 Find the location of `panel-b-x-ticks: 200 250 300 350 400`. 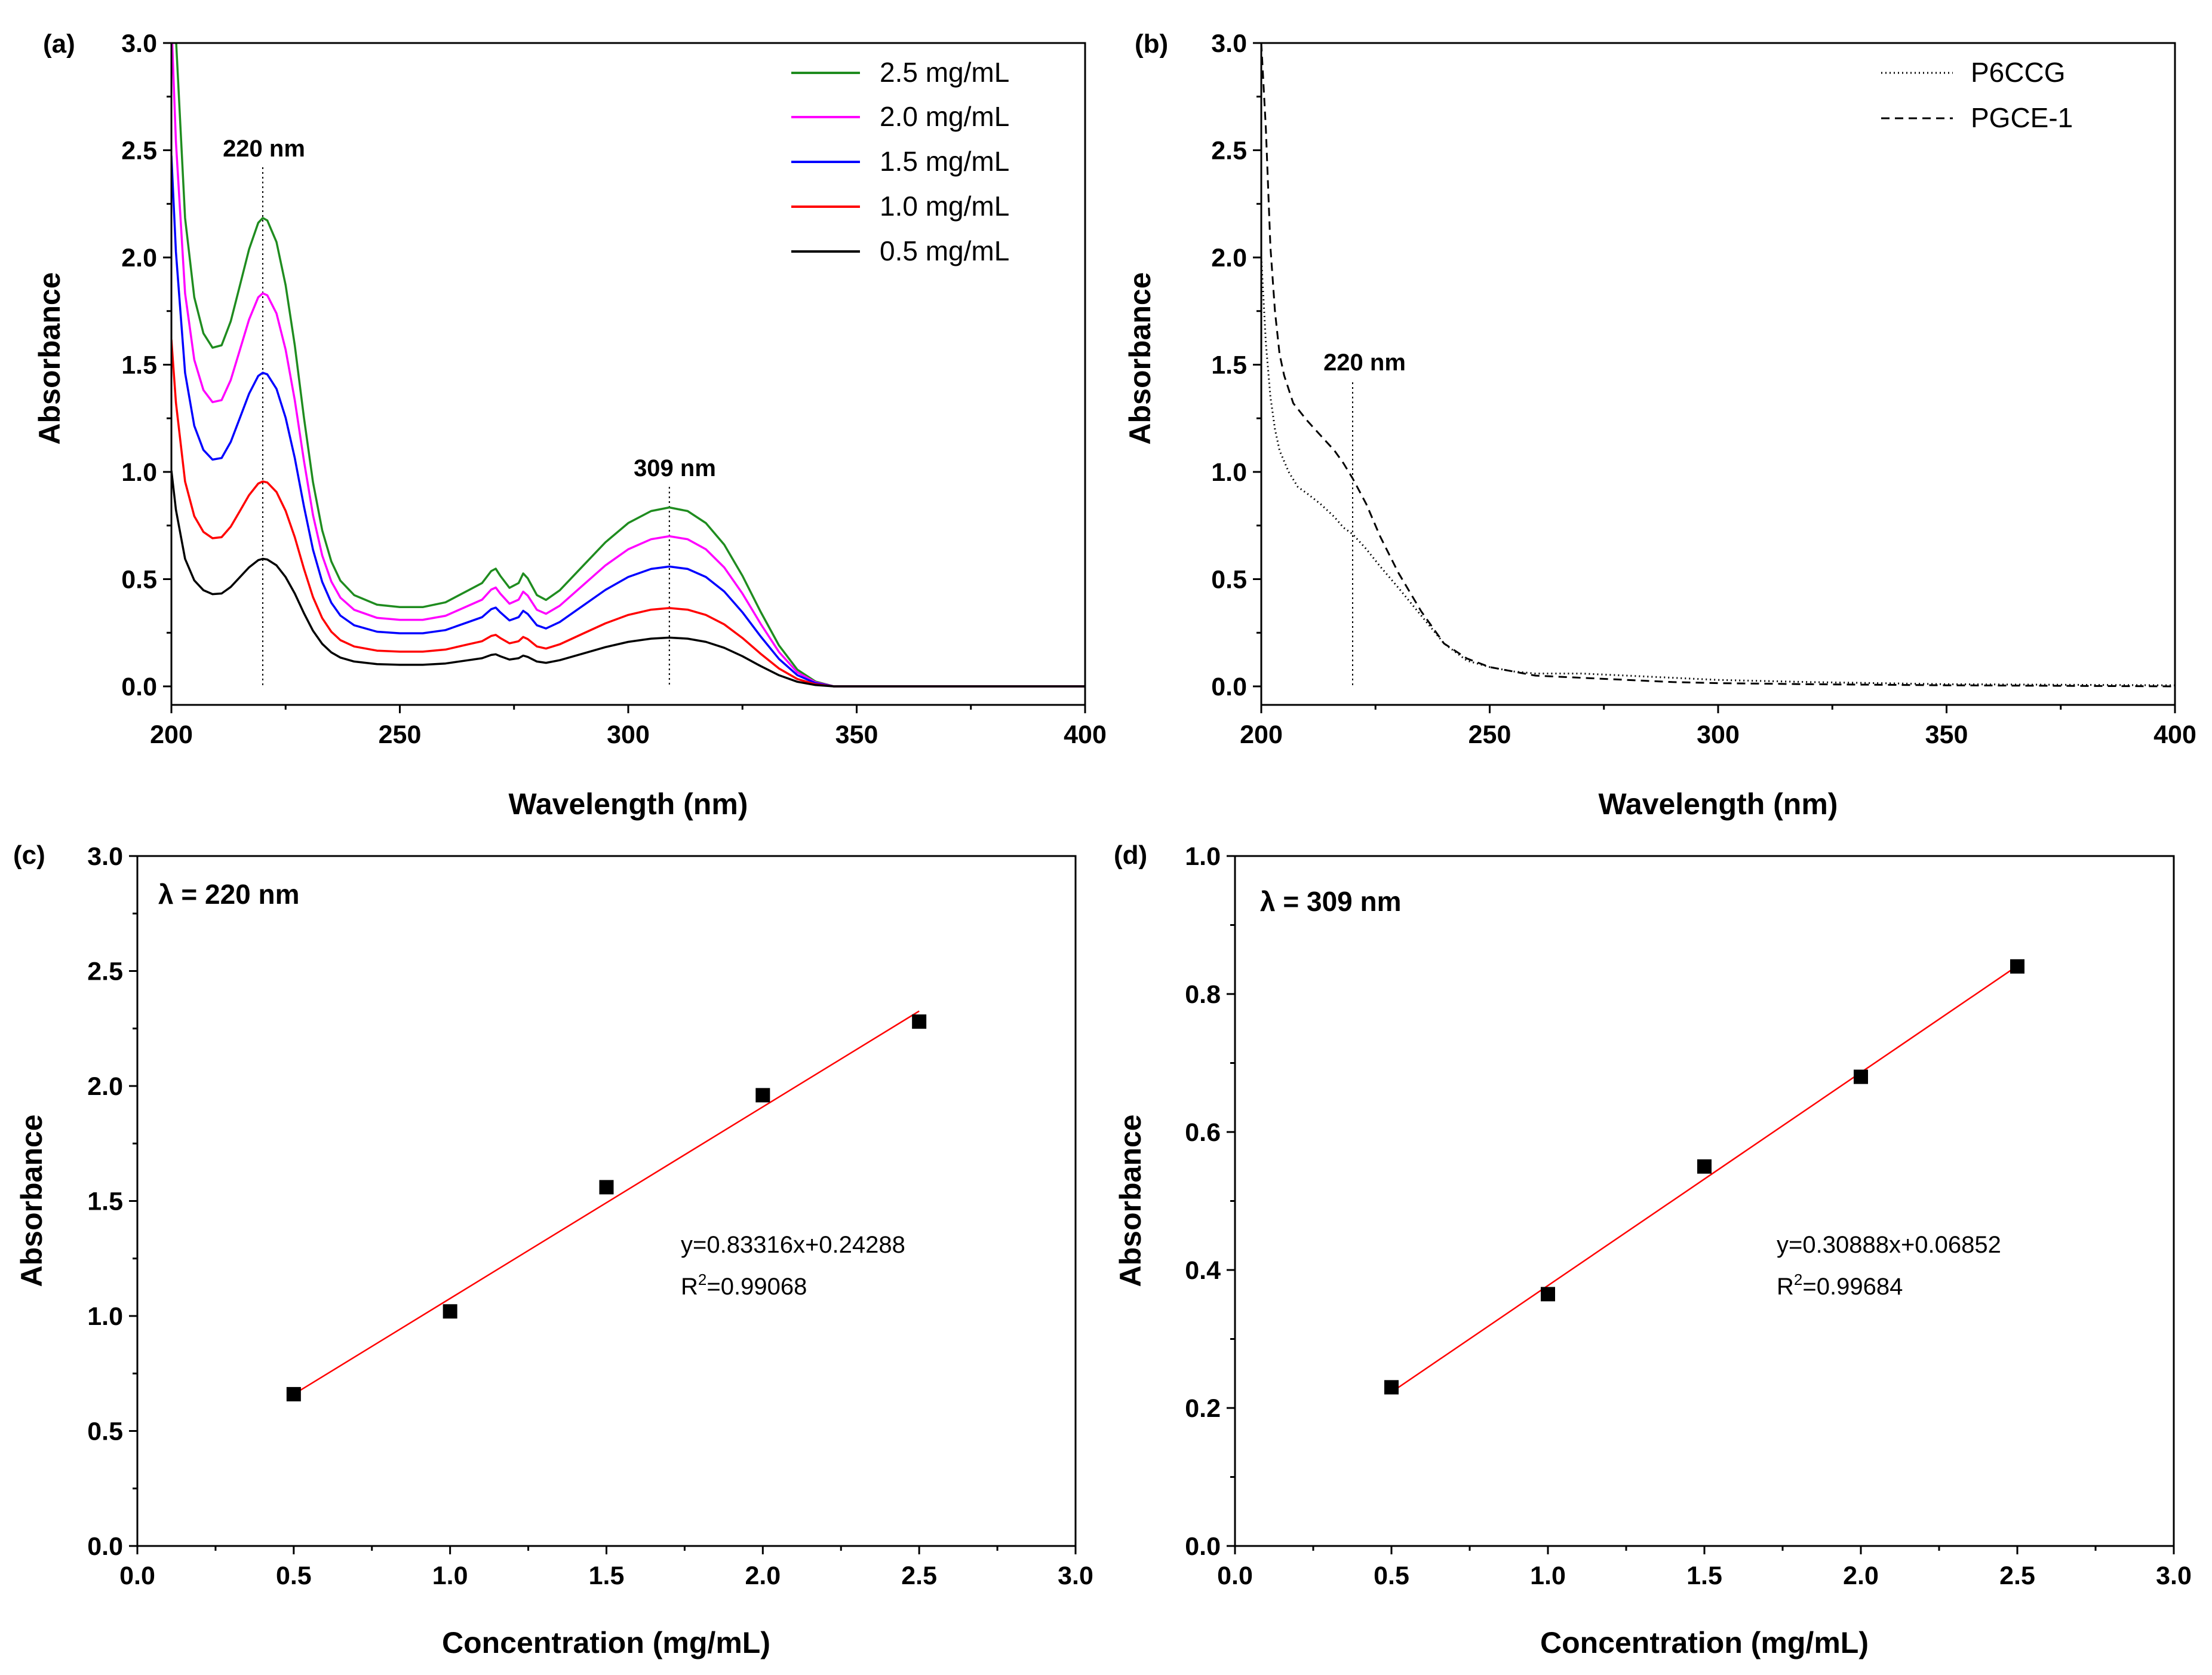

panel-b-x-ticks: 200 250 300 350 400 is located at coordinates (1718, 727).